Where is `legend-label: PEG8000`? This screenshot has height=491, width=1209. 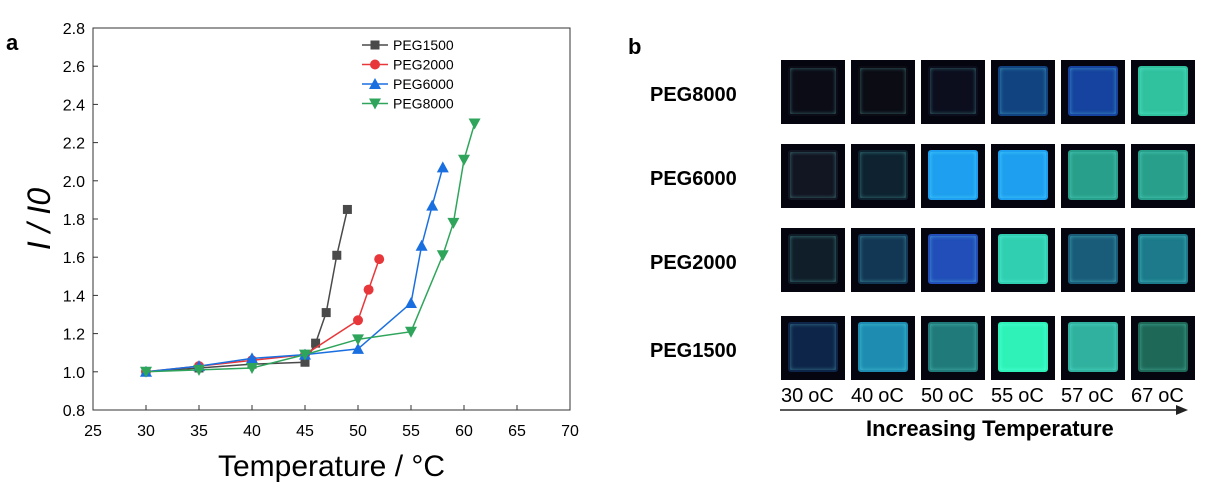
legend-label: PEG8000 is located at coordinates (423, 104).